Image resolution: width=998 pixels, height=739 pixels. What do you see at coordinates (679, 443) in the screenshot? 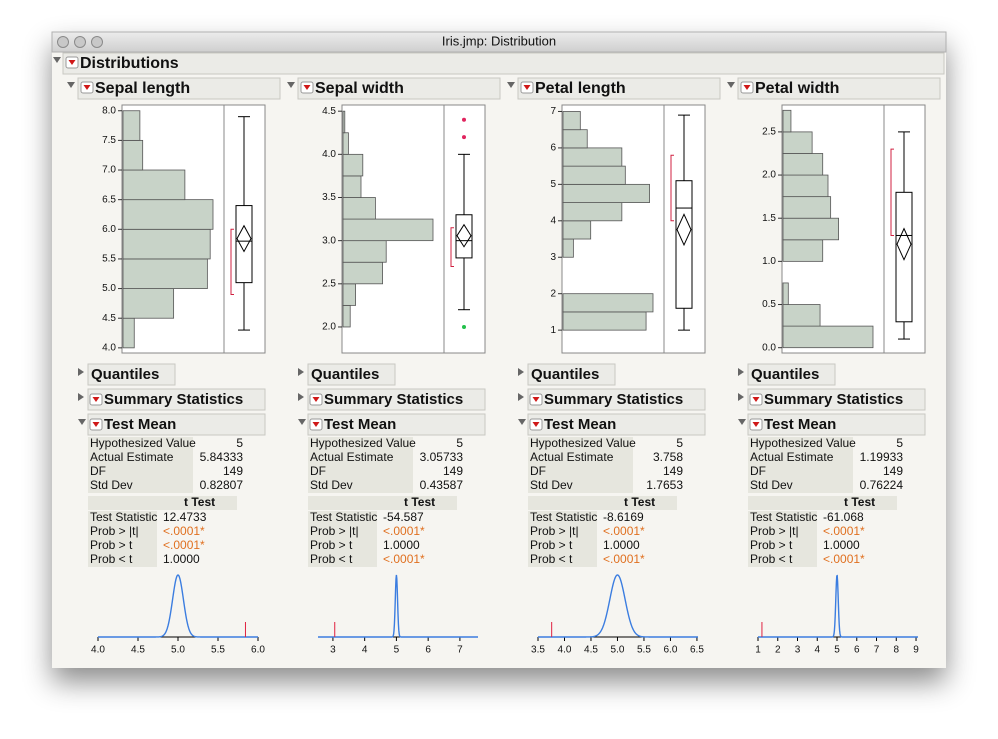
I see `table-value: 5` at bounding box center [679, 443].